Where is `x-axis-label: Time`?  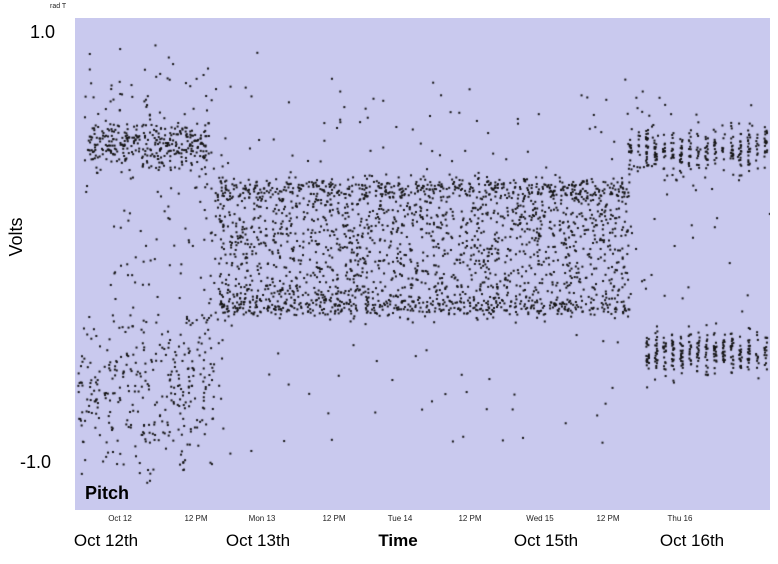
x-axis-label: Time is located at coordinates (398, 540).